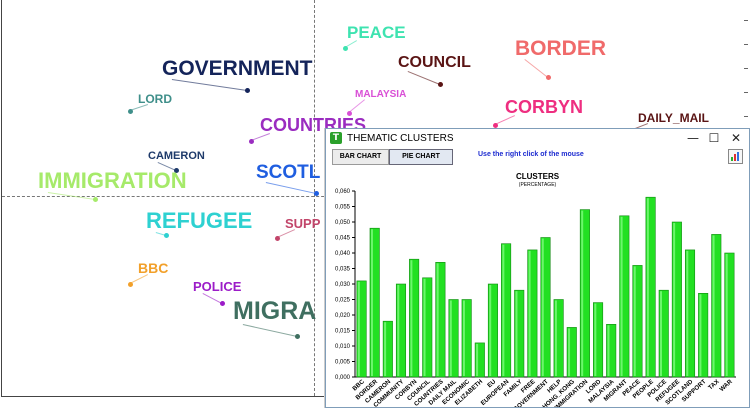 Image resolution: width=750 pixels, height=408 pixels. I want to click on map-word-daily-mail: DAILY_MAIL, so click(673, 118).